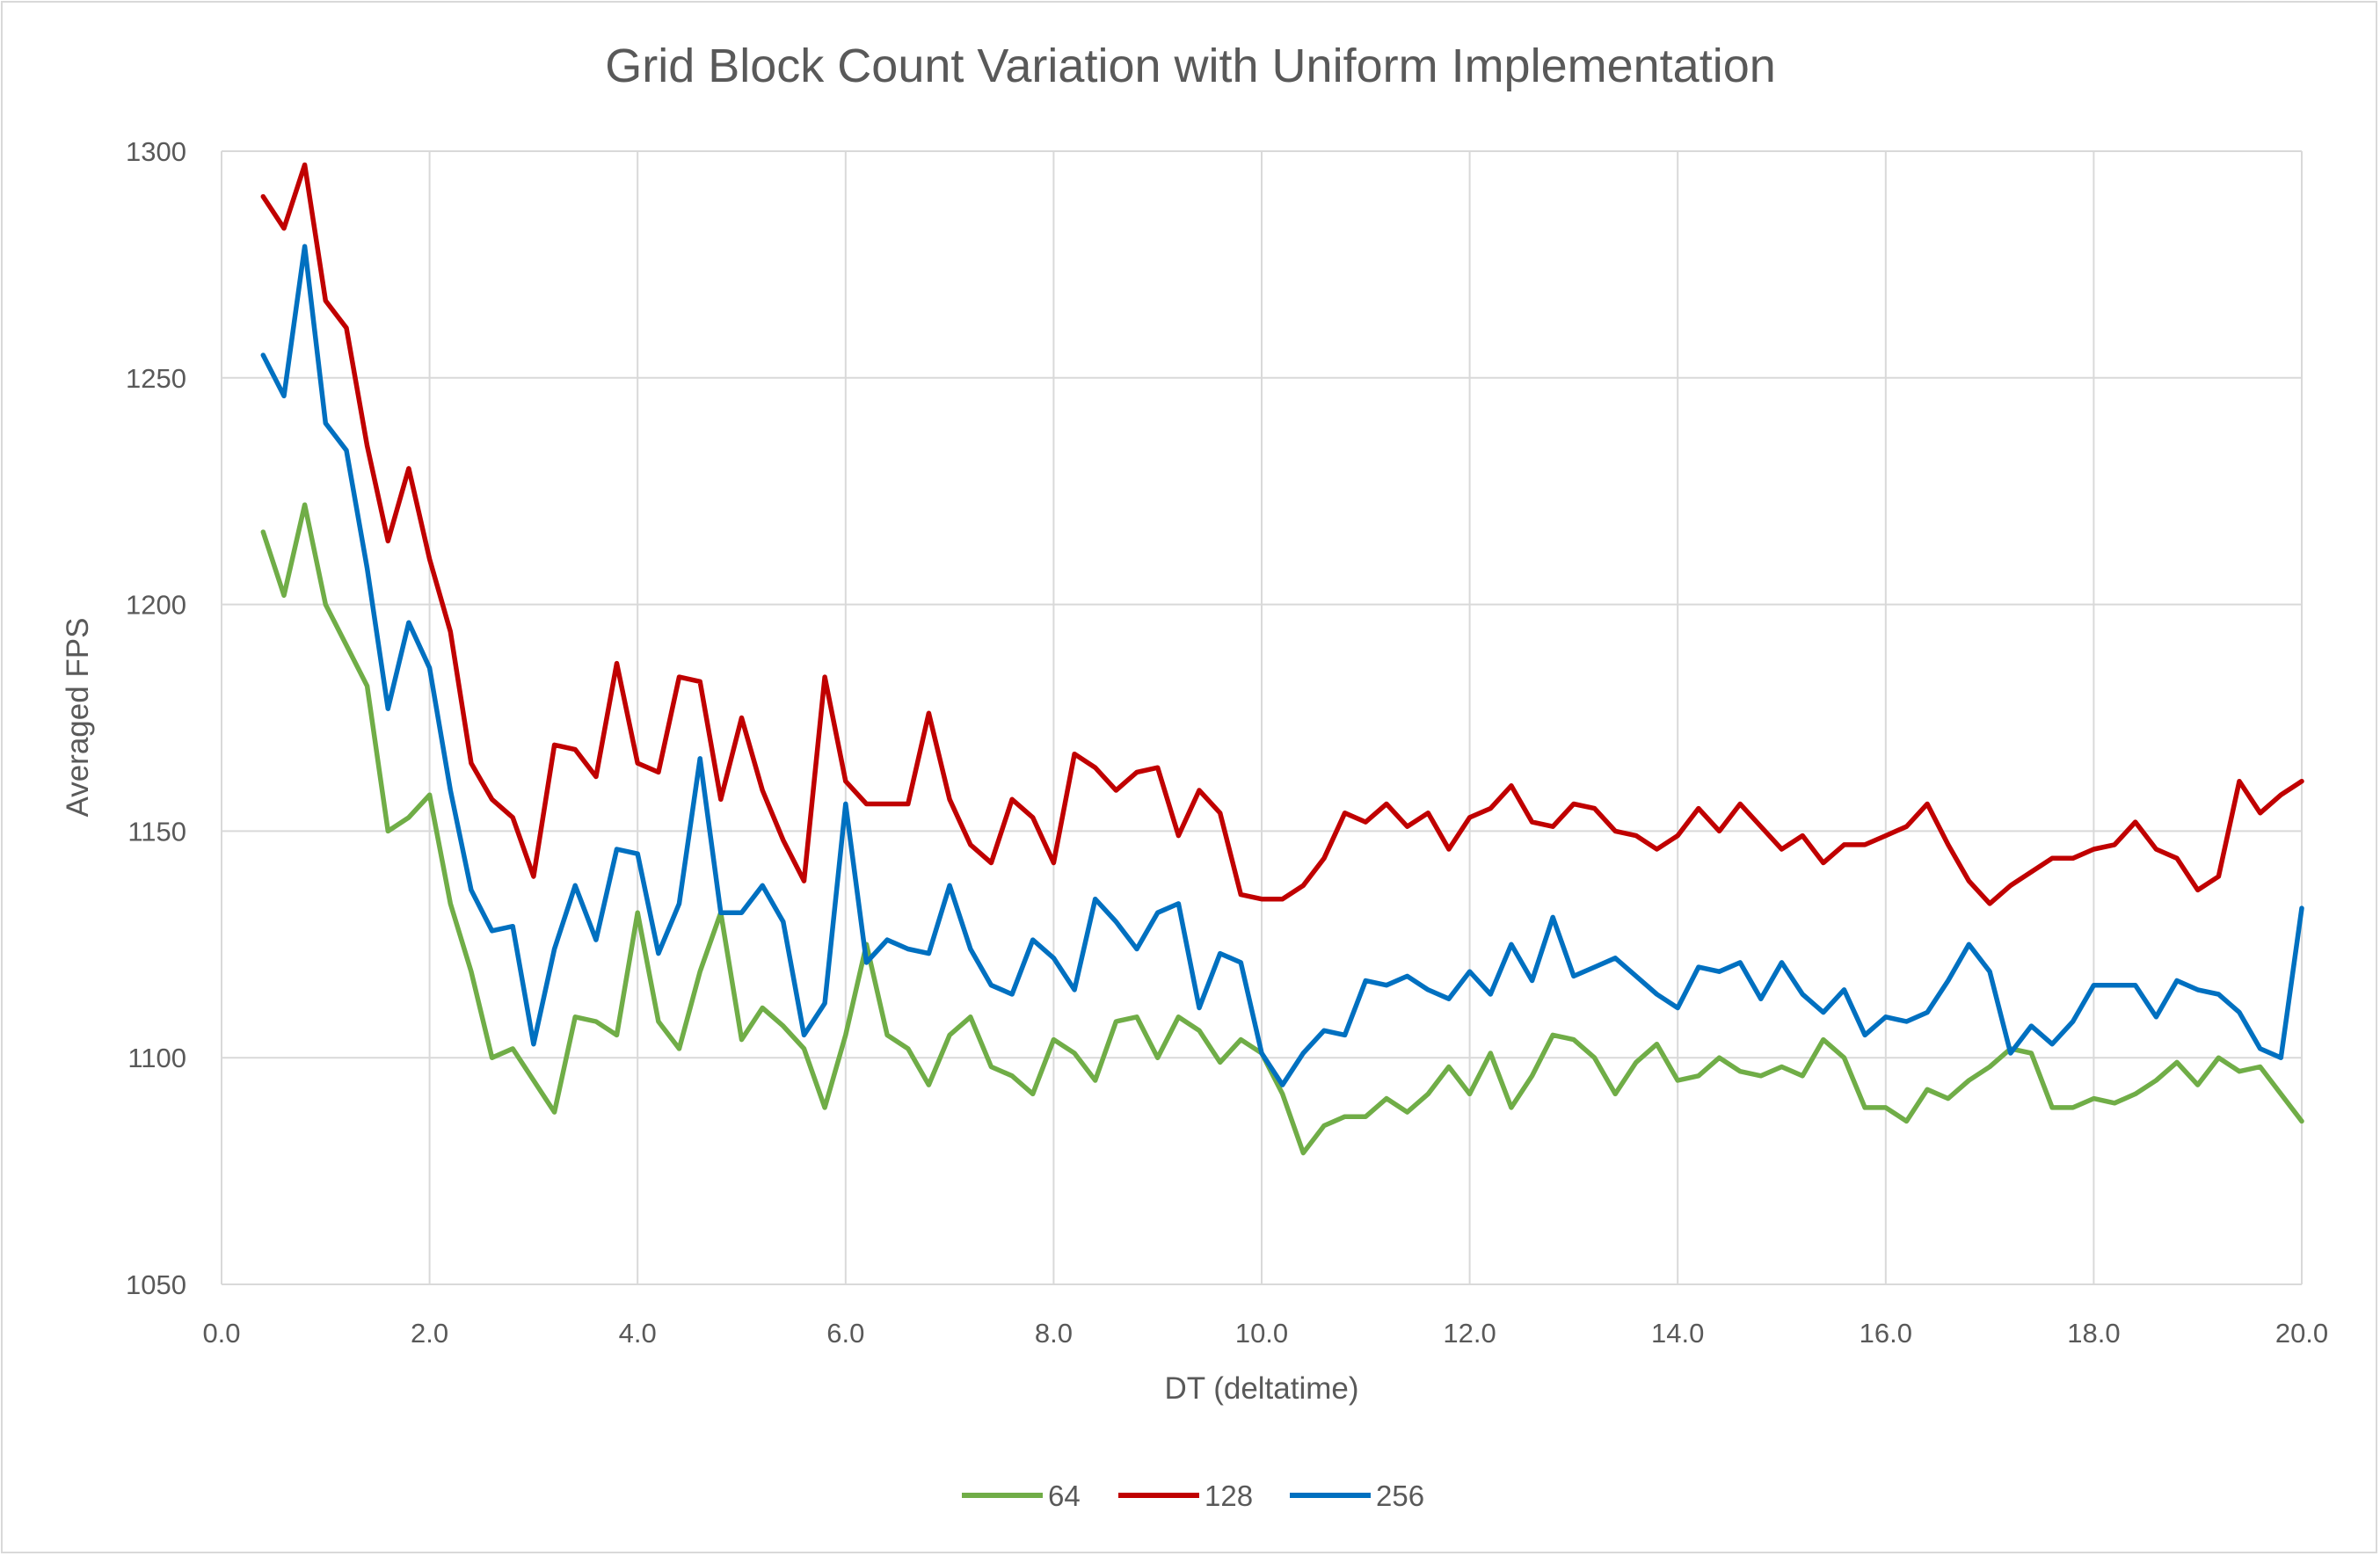 This screenshot has width=2380, height=1556. What do you see at coordinates (2093, 1333) in the screenshot?
I see `x-tick-label: 18.0` at bounding box center [2093, 1333].